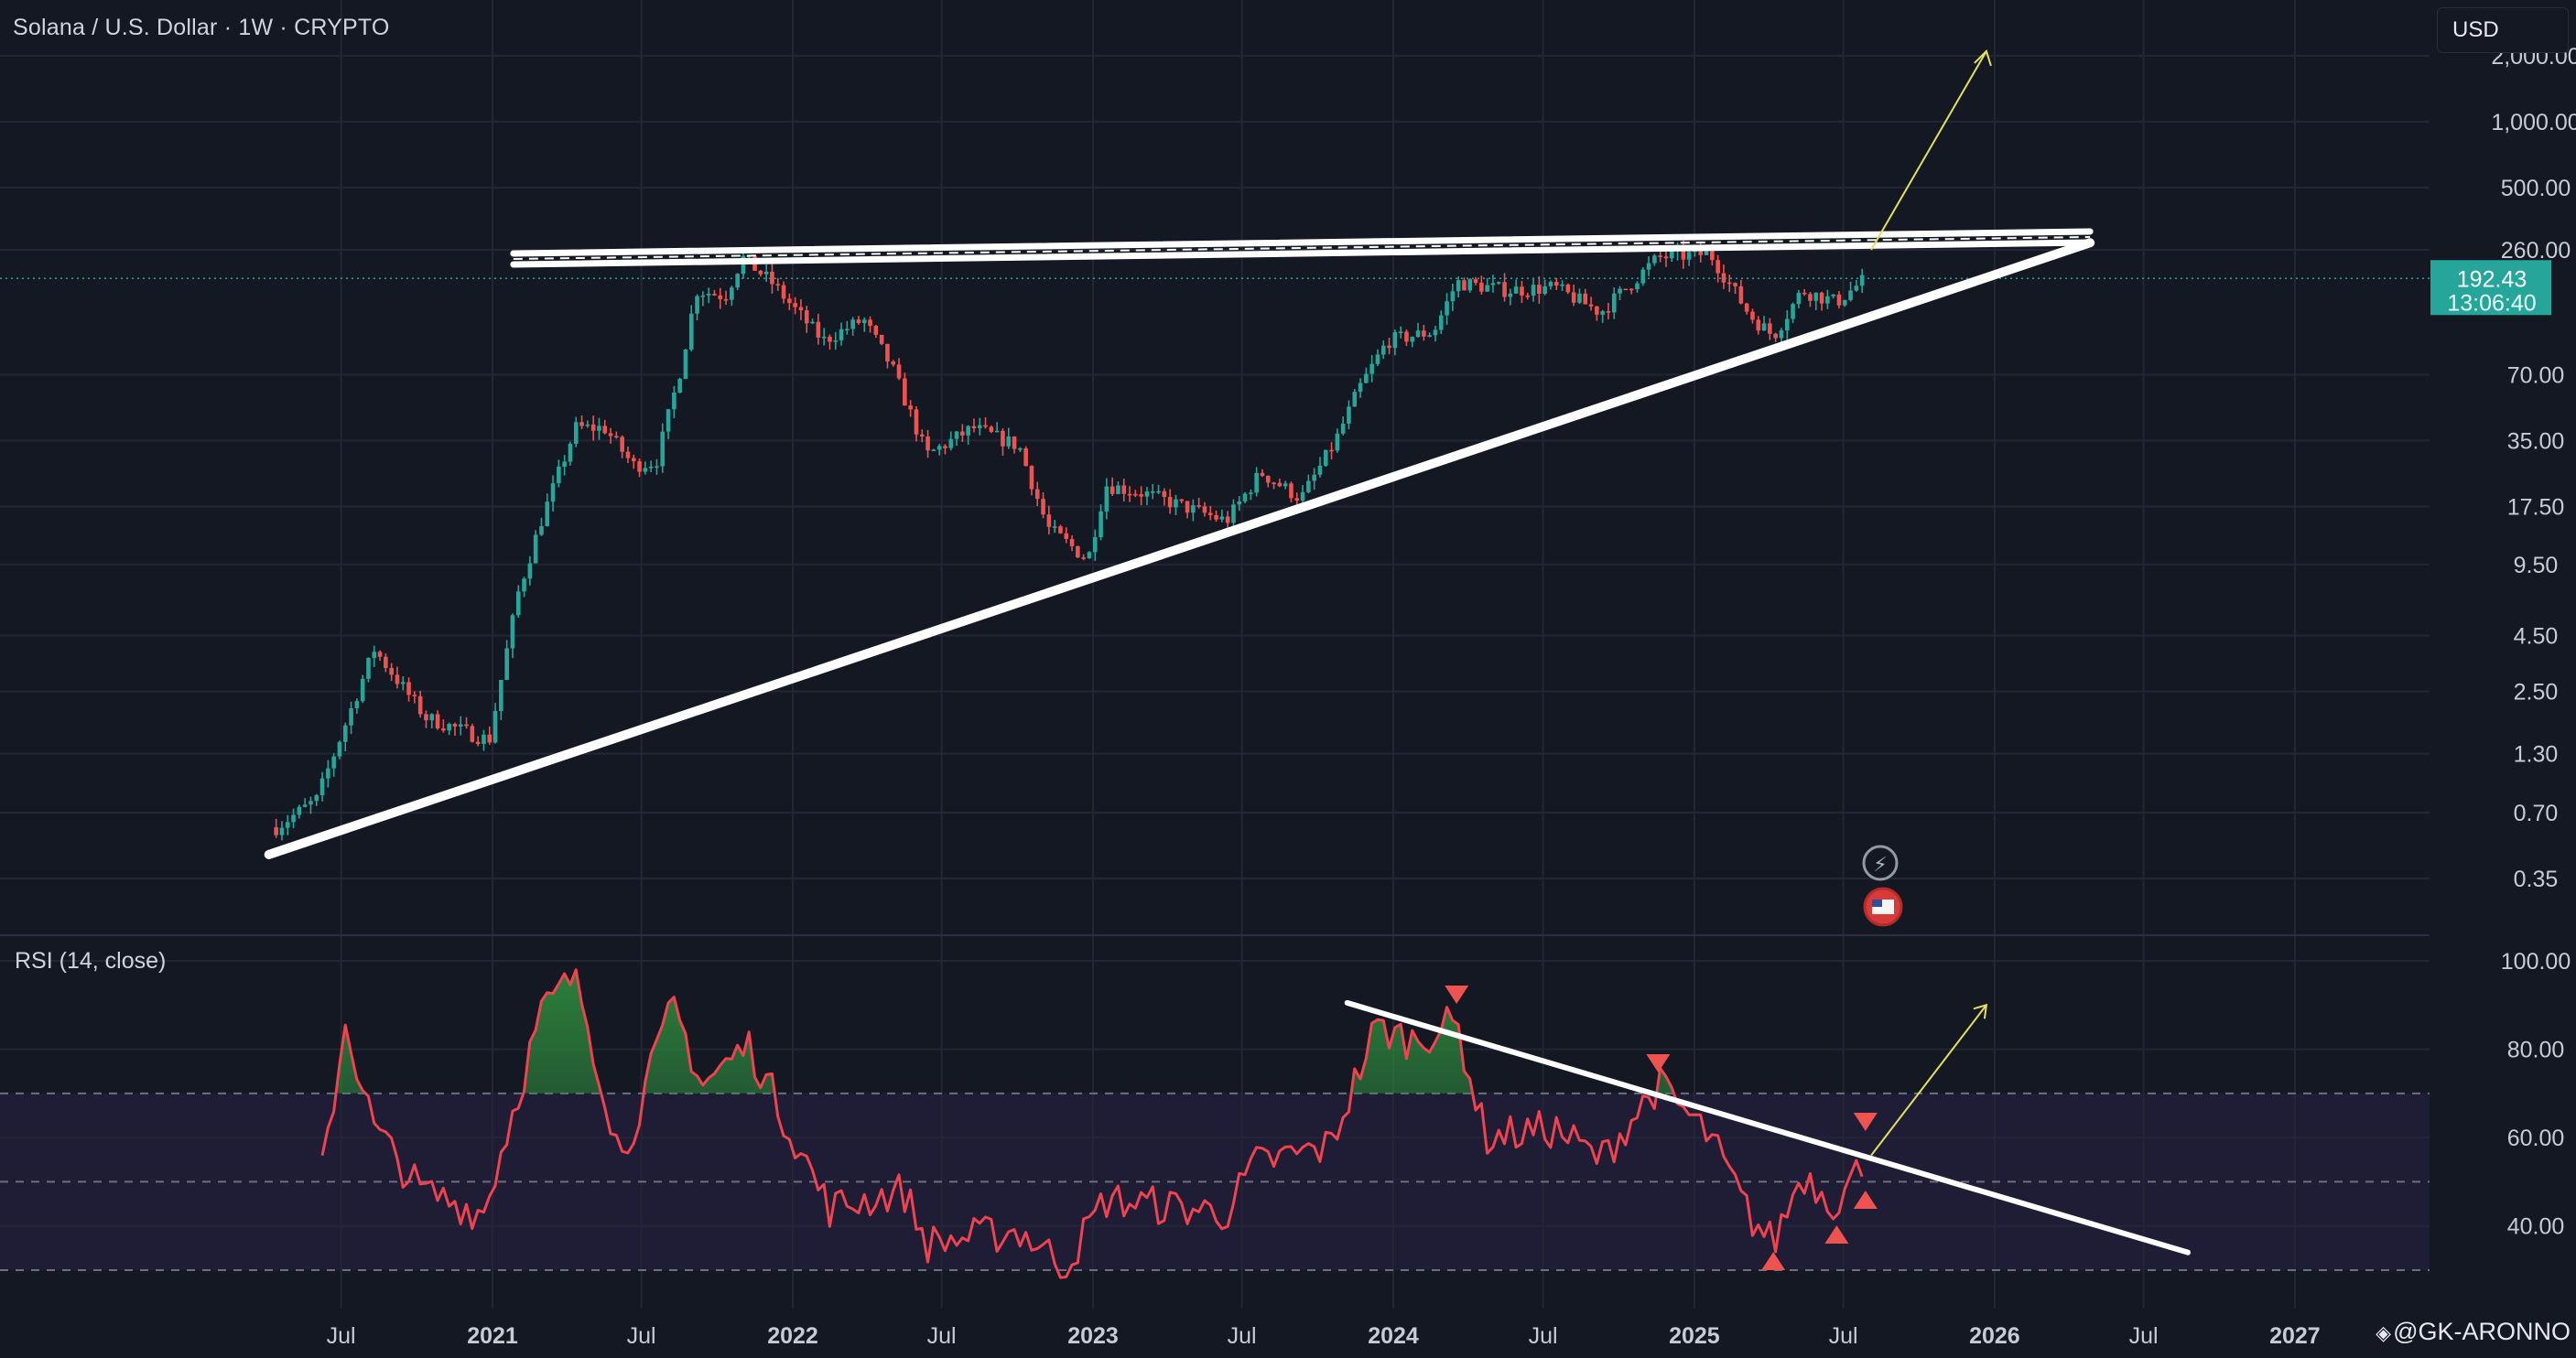  Describe the element at coordinates (1005, 1031) in the screenshot. I see `rsi-overbought-fill` at that location.